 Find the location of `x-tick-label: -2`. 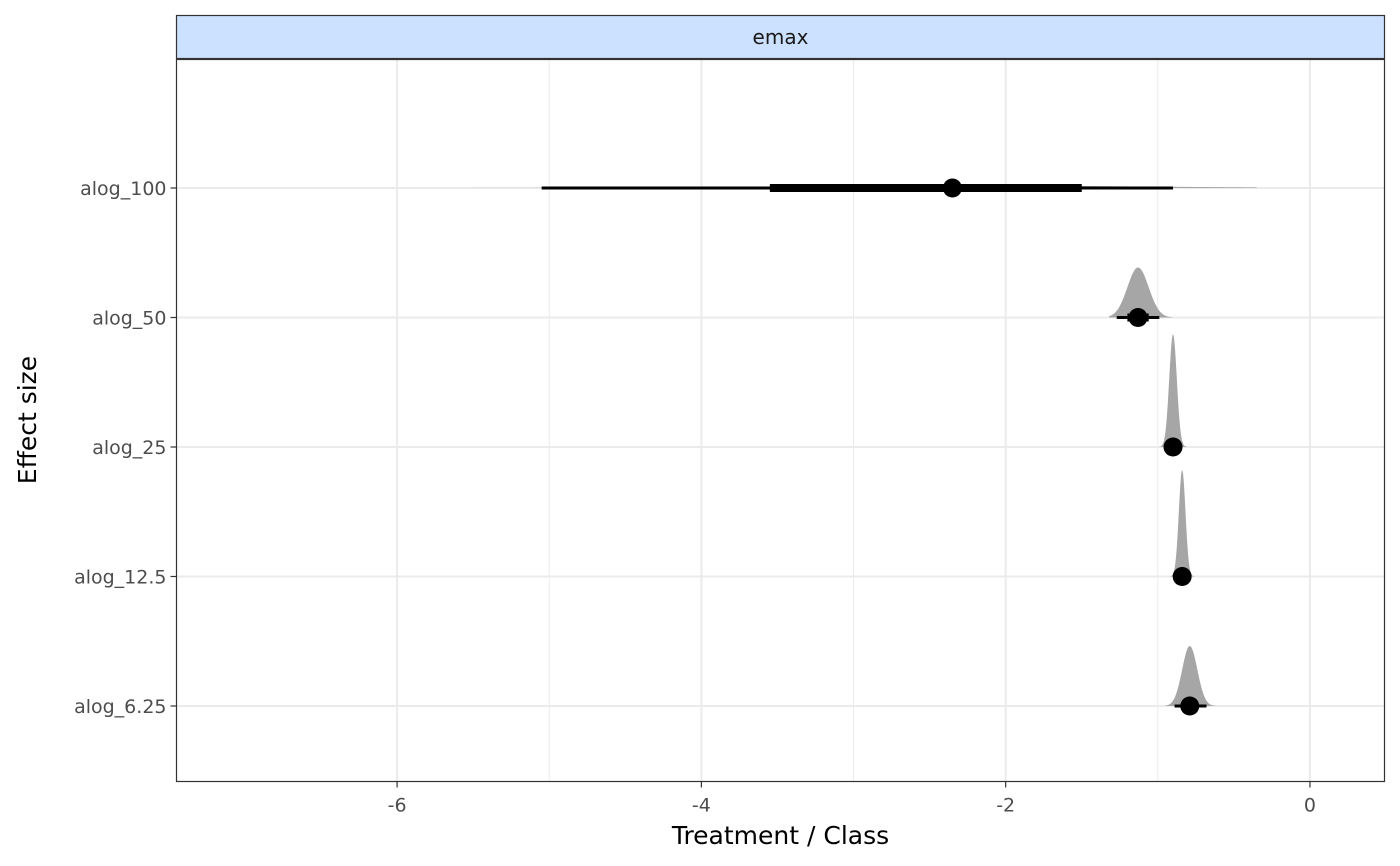

x-tick-label: -2 is located at coordinates (1005, 806).